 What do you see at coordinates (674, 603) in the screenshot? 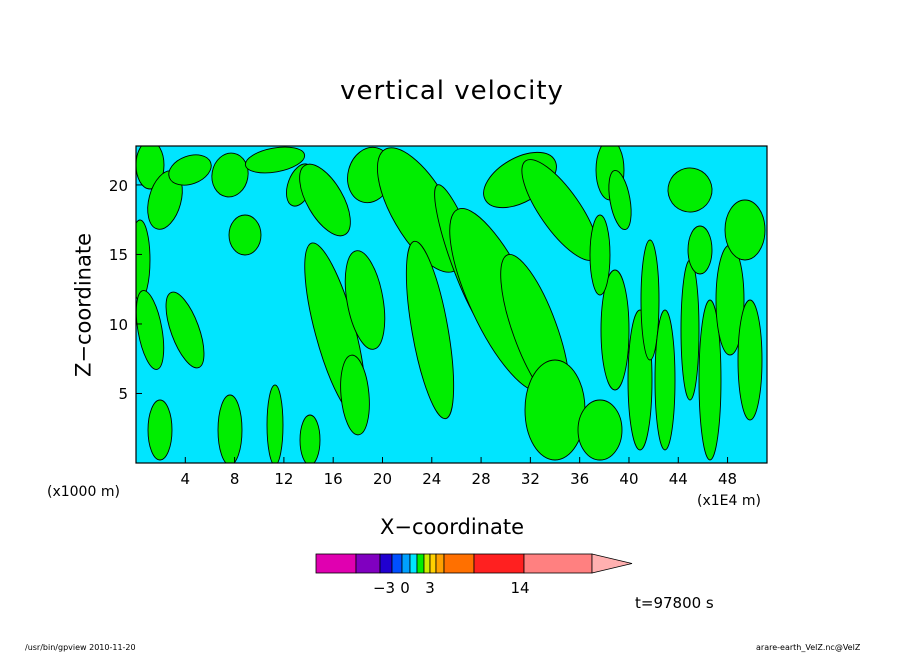
I see `time-label: t=97800 s` at bounding box center [674, 603].